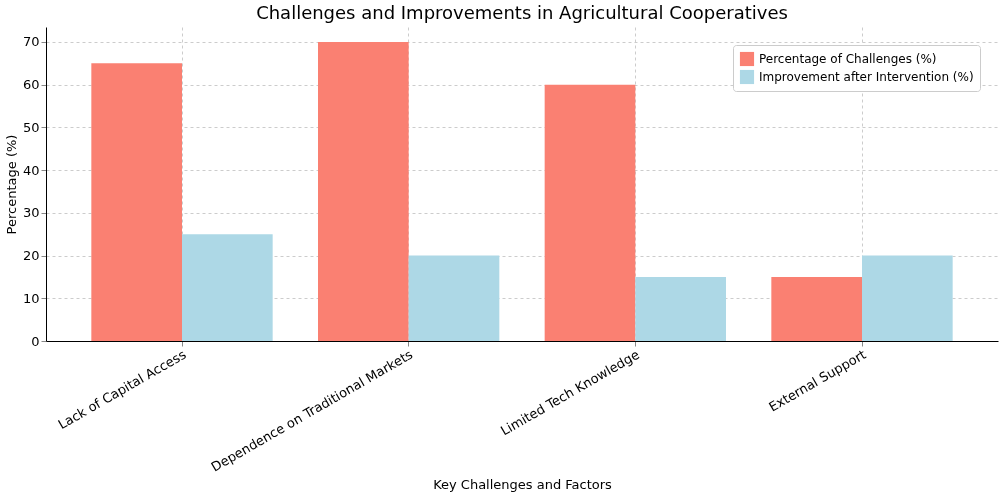  I want to click on y-tick-label: 10, so click(31, 298).